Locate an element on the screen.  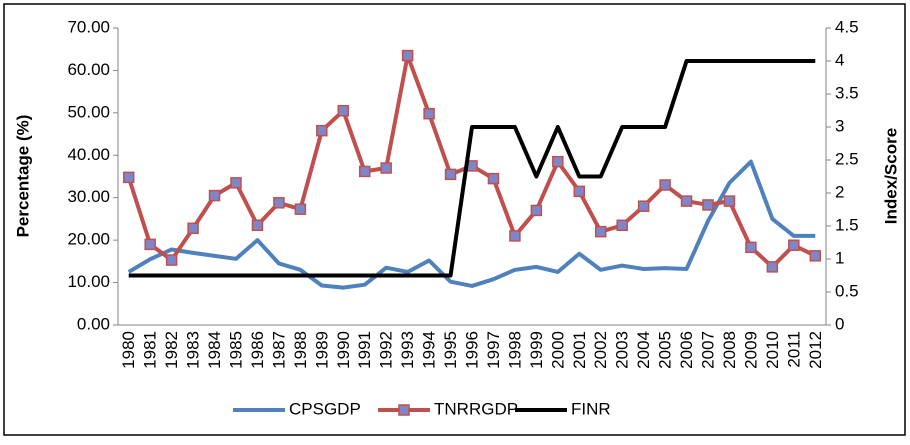
x-tick-label: 1986 is located at coordinates (257, 350).